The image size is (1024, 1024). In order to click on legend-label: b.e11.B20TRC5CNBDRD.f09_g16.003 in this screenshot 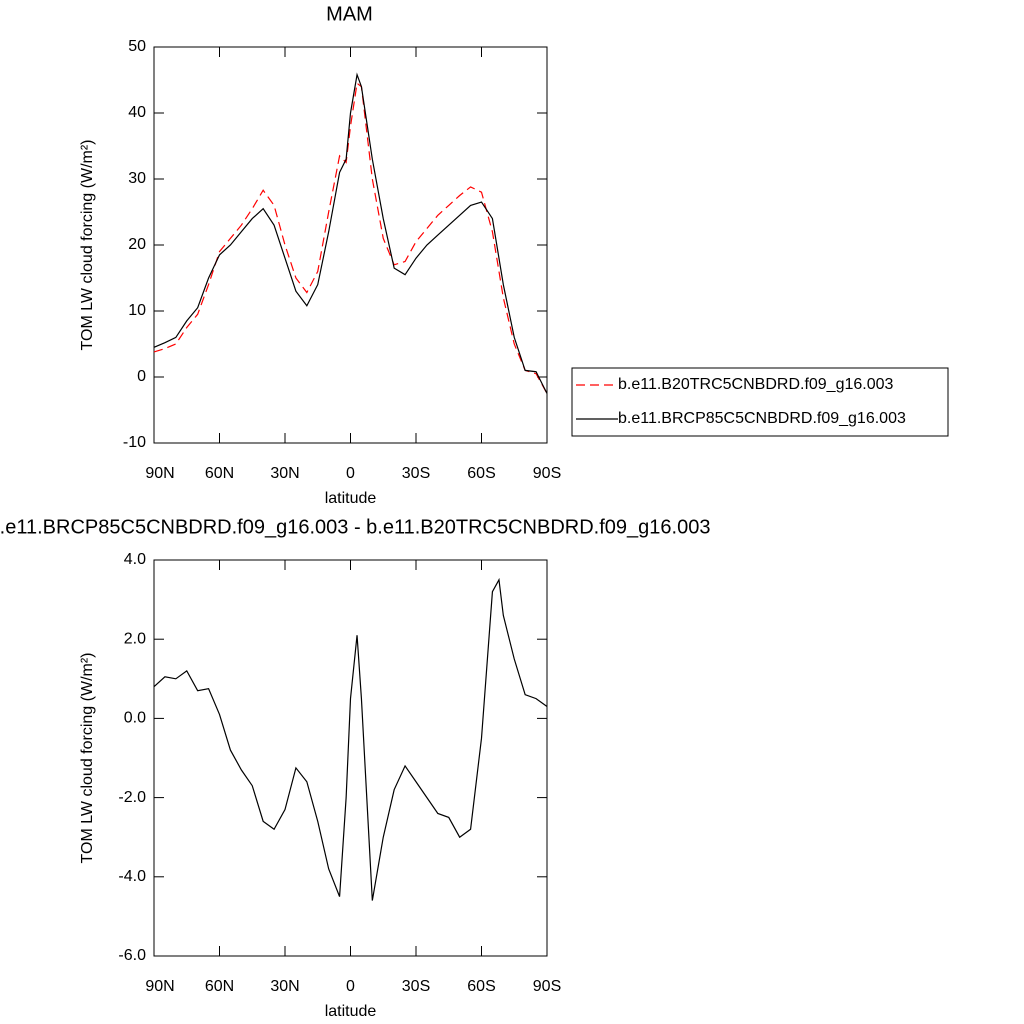, I will do `click(756, 384)`.